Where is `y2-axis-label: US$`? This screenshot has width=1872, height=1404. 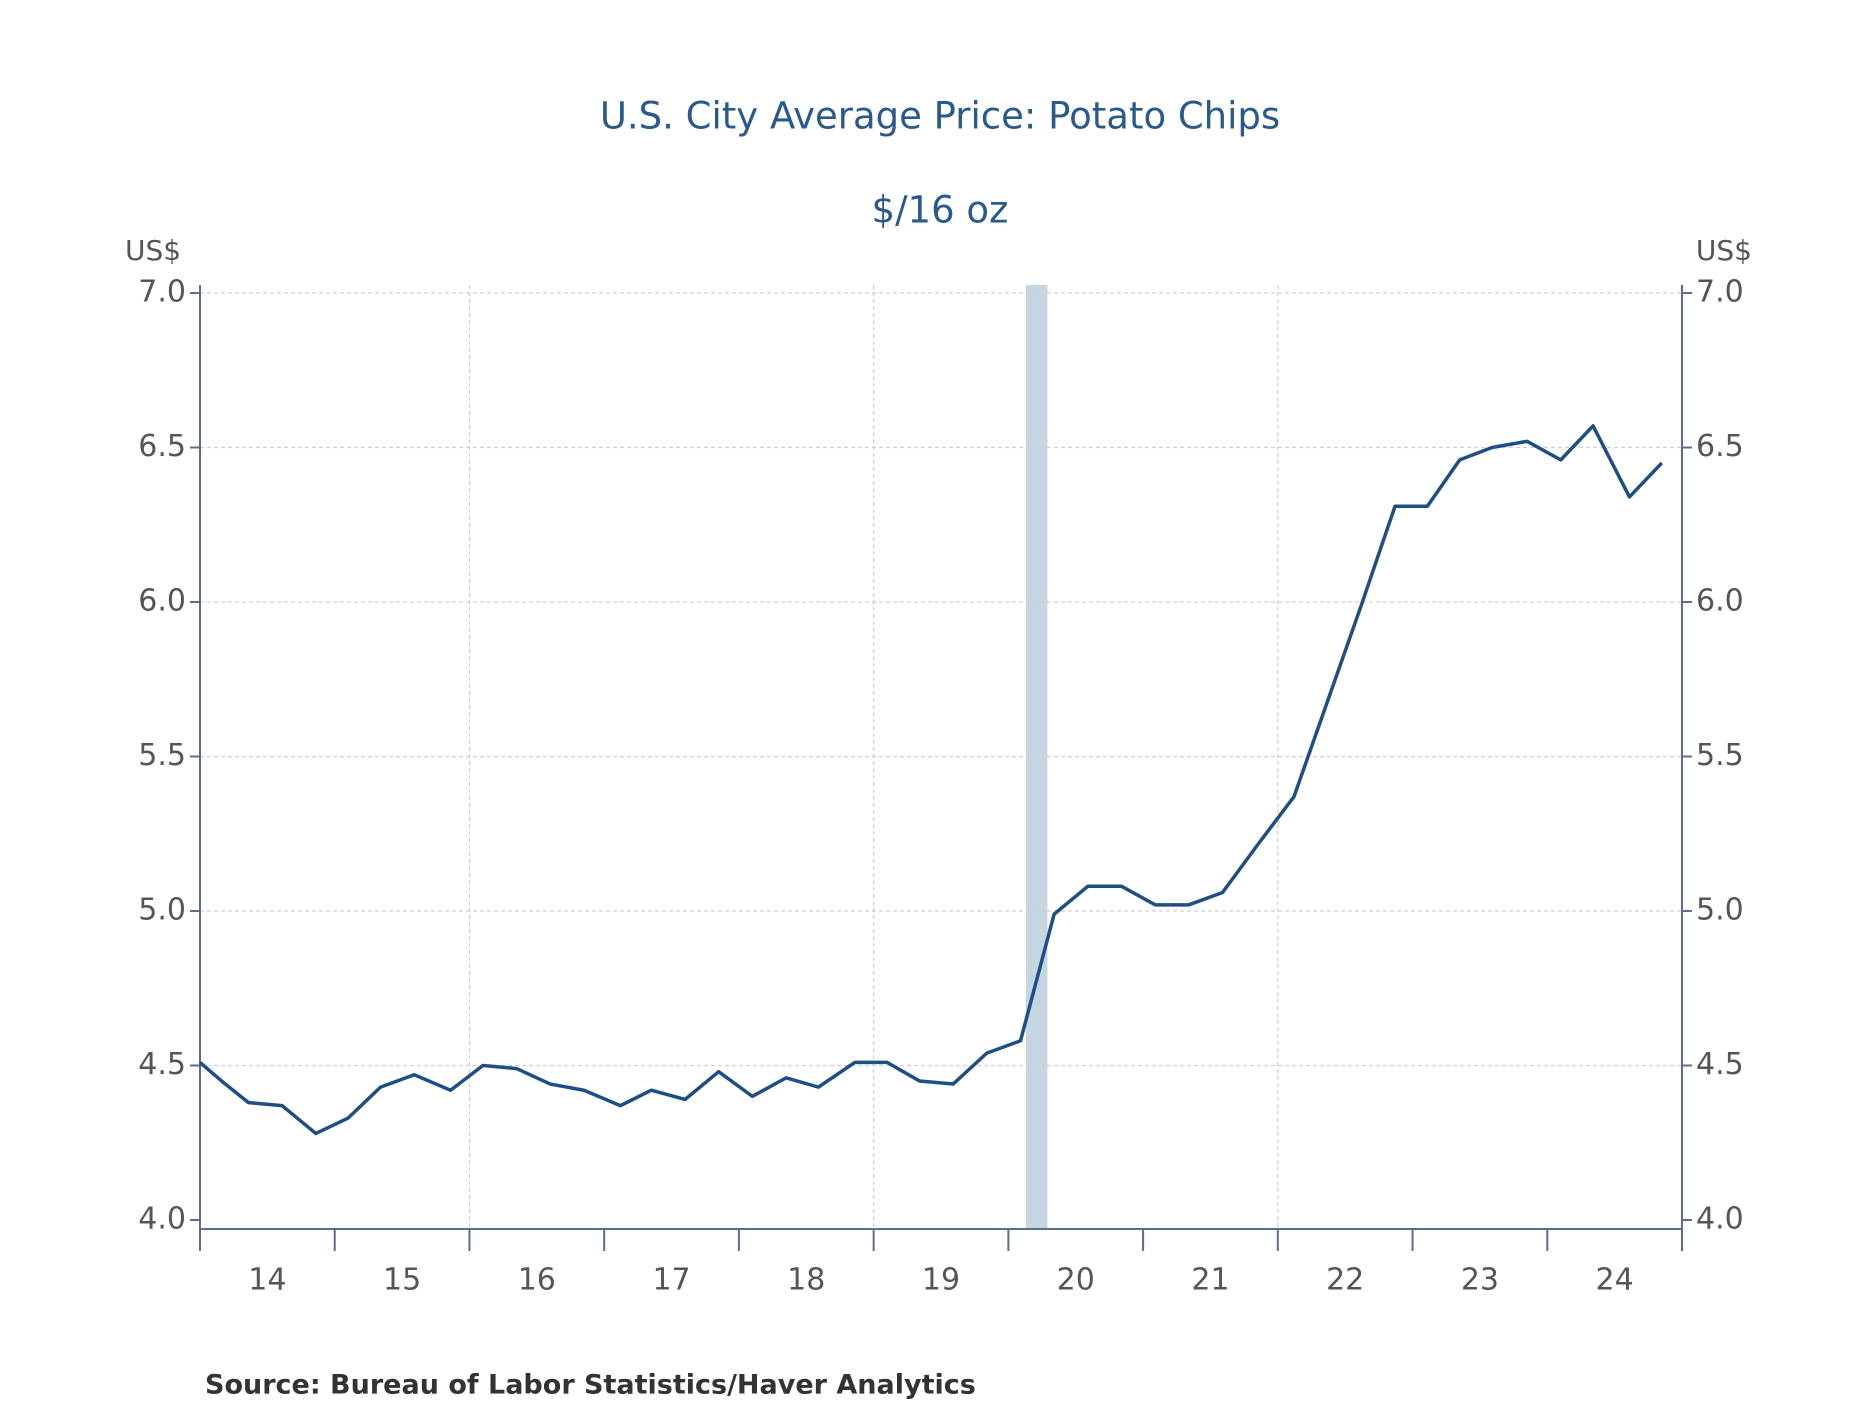
y2-axis-label: US$ is located at coordinates (1724, 250).